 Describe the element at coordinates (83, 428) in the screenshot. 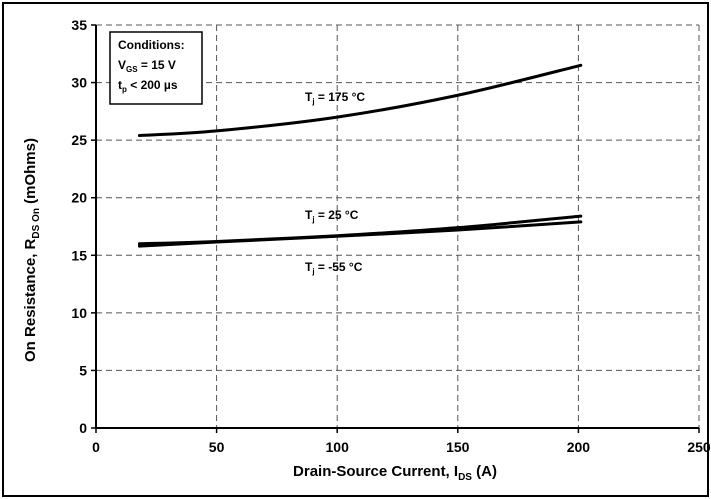

I see `y-tick-label: 0` at that location.